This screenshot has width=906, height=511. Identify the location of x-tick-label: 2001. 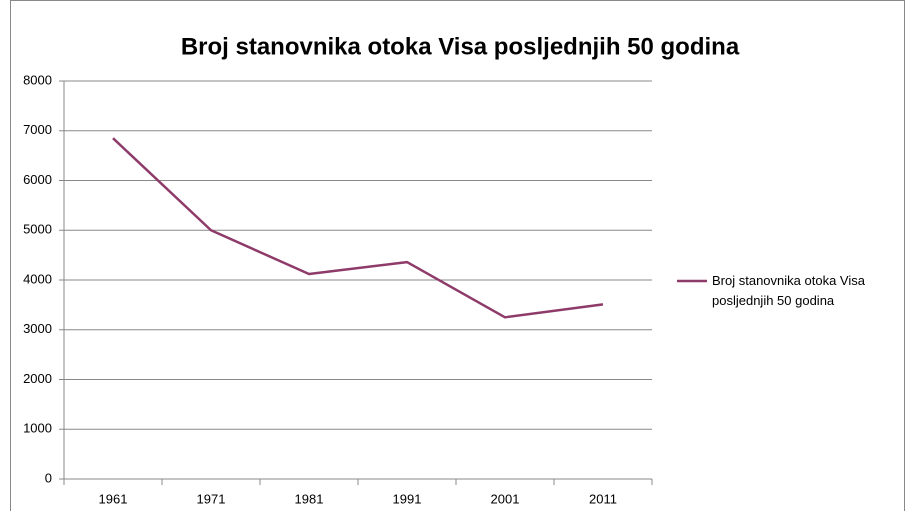
(505, 498).